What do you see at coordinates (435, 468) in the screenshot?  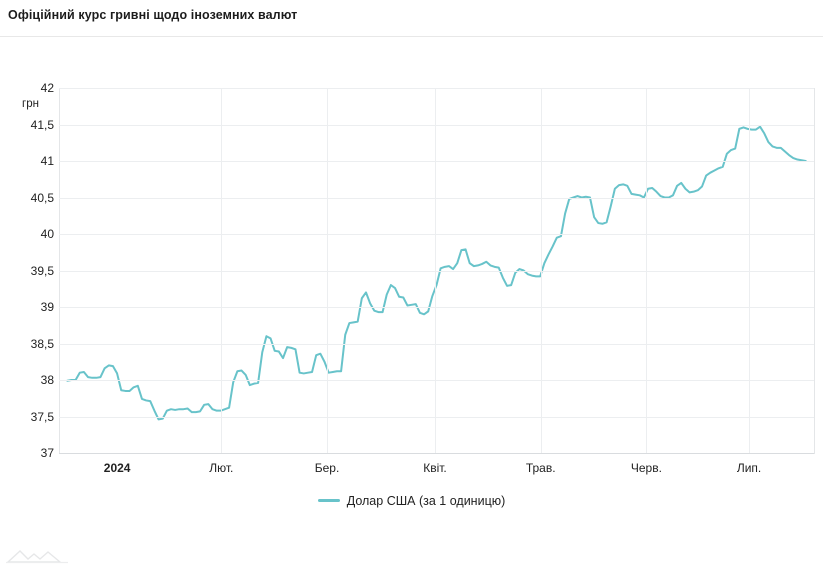 I see `x-tick-label: Квіт.` at bounding box center [435, 468].